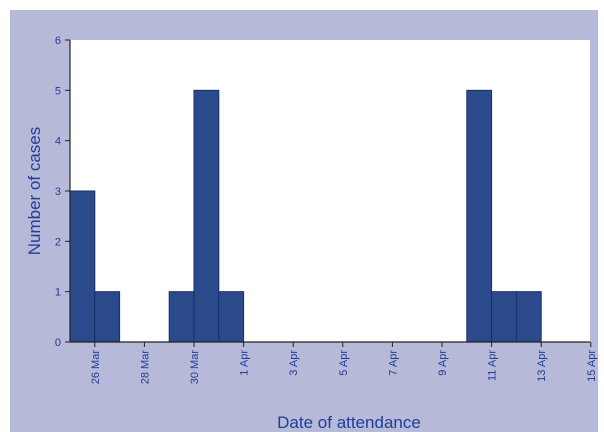  What do you see at coordinates (493, 365) in the screenshot?
I see `x-tick-label: 11 Apr` at bounding box center [493, 365].